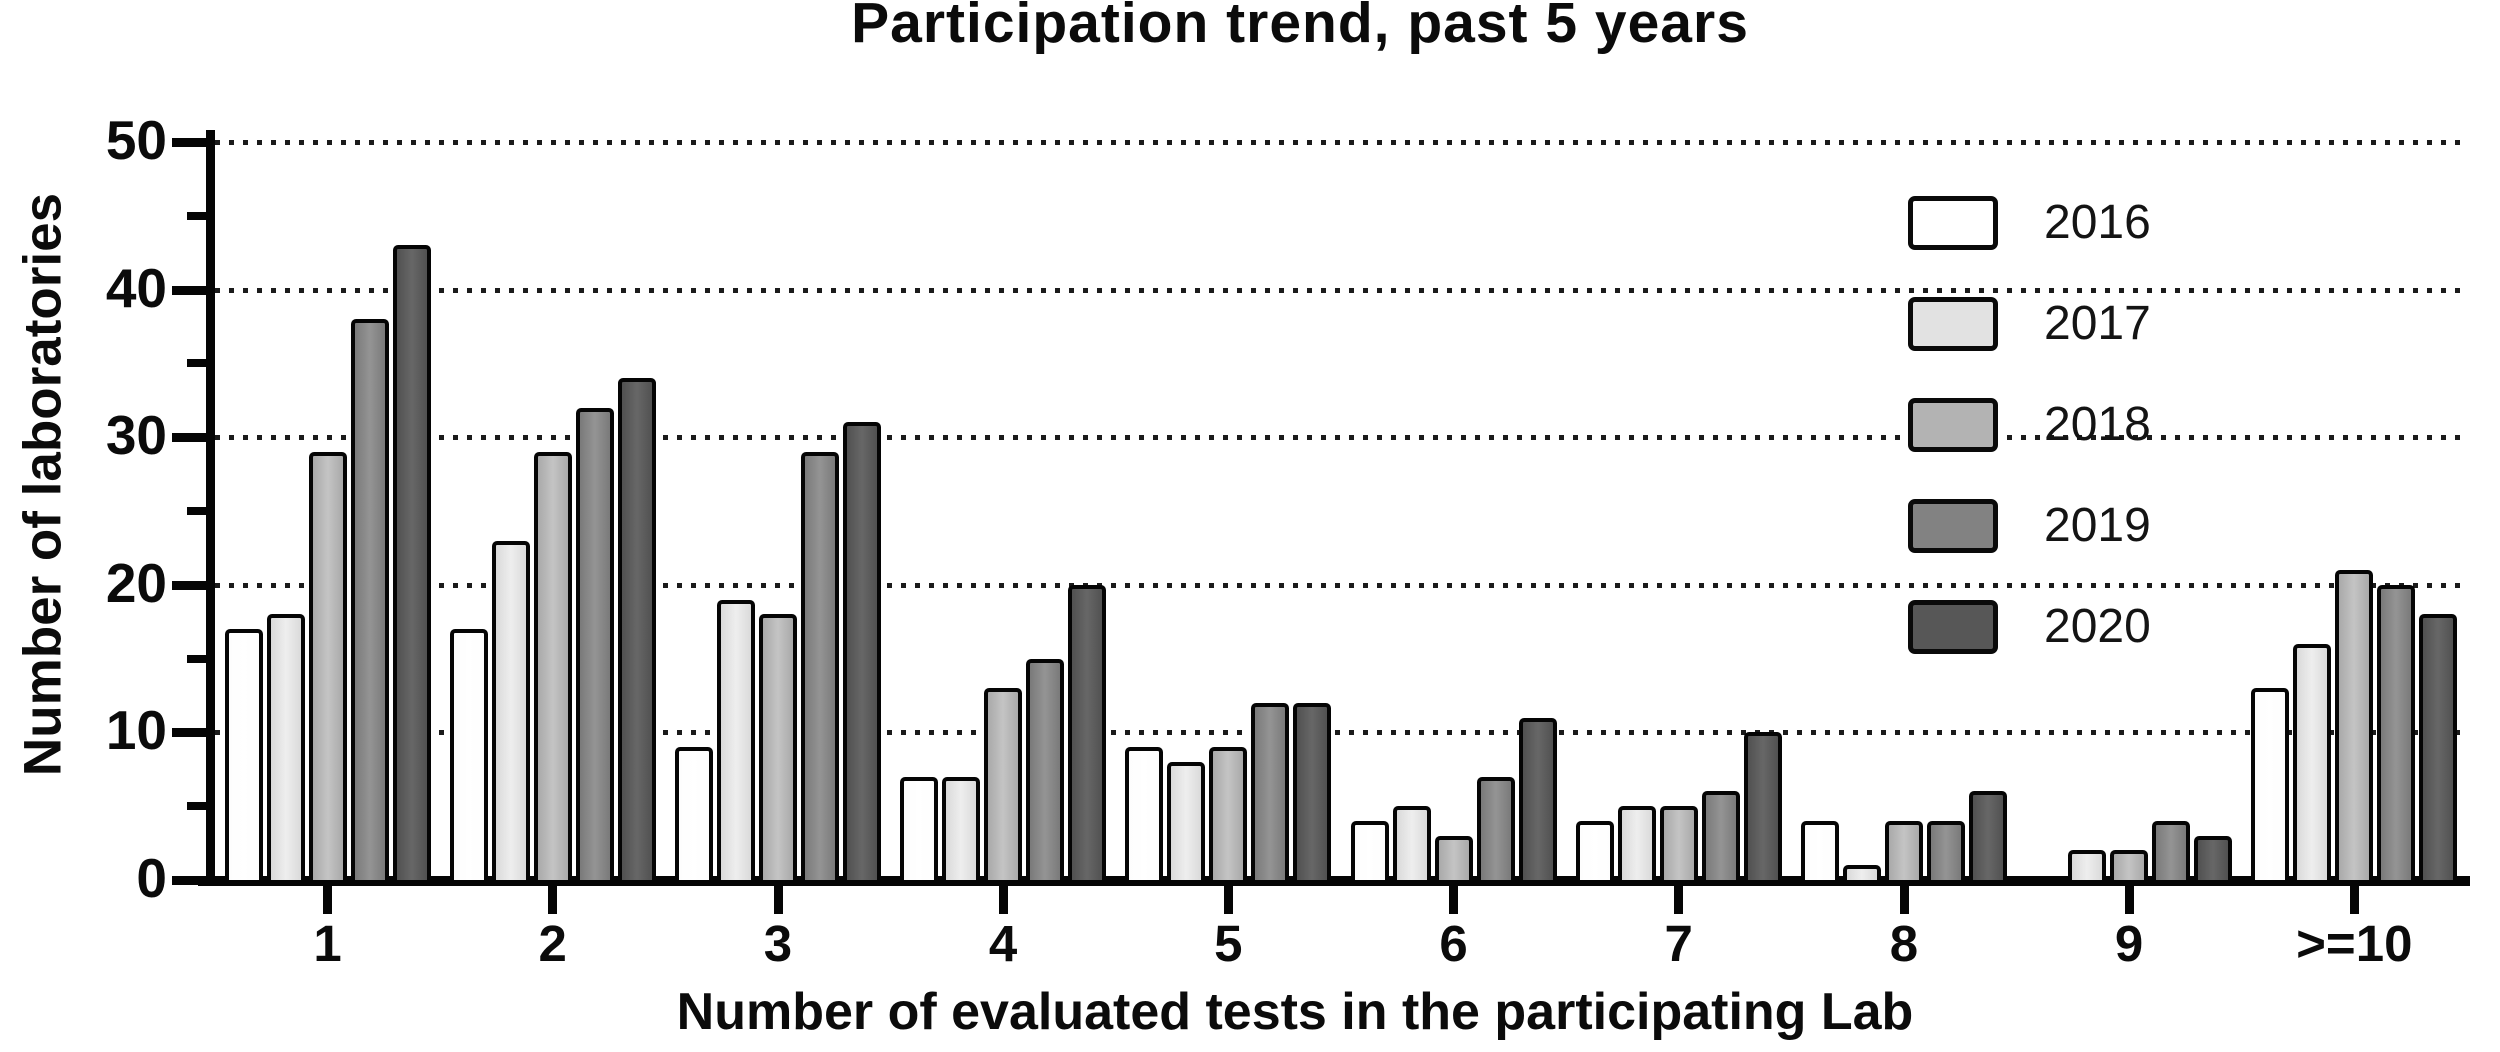 This screenshot has height=1052, width=2500. I want to click on legend-row-2017: 2017, so click(2029, 323).